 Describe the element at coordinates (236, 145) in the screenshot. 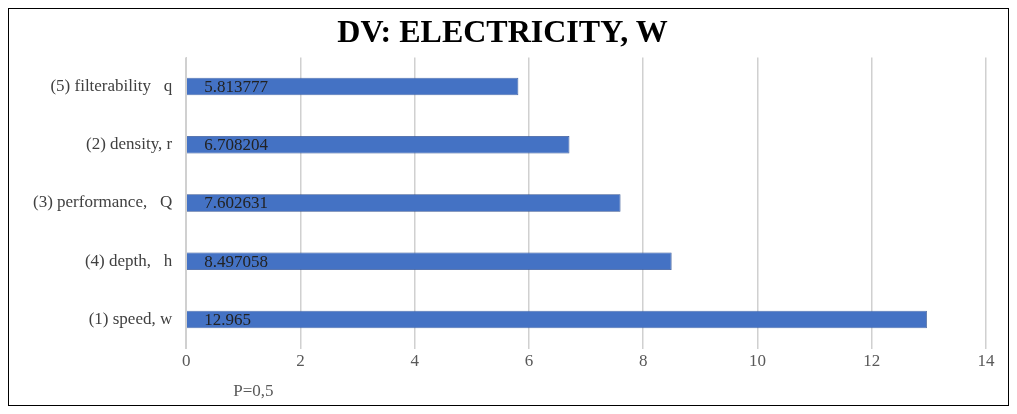

I see `data-label: 6.708204` at that location.